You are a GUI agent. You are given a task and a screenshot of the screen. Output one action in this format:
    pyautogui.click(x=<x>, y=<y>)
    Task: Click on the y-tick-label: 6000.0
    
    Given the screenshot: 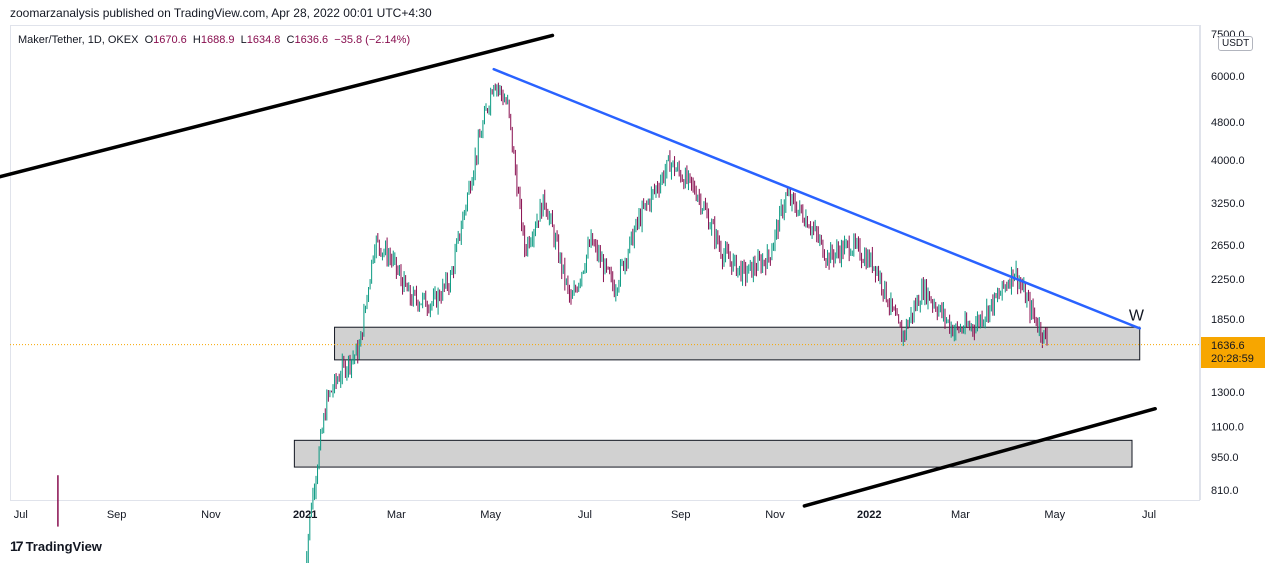 What is the action you would take?
    pyautogui.click(x=1228, y=77)
    